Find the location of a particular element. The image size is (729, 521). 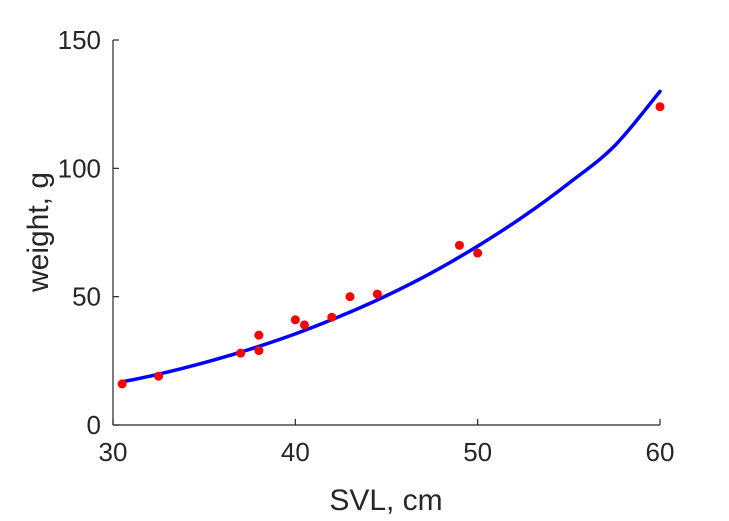

x-axis-title: SVL, cm is located at coordinates (385, 500).